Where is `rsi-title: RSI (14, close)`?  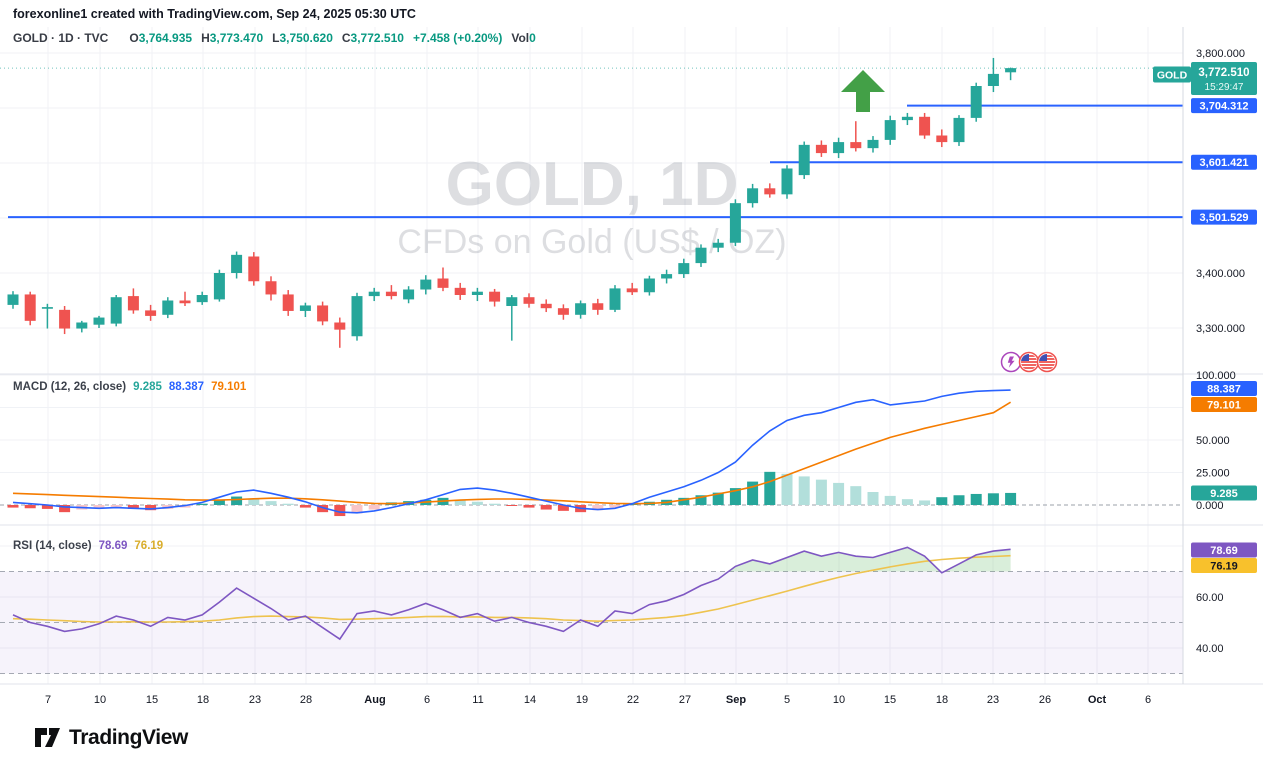
rsi-title: RSI (14, close) is located at coordinates (52, 546).